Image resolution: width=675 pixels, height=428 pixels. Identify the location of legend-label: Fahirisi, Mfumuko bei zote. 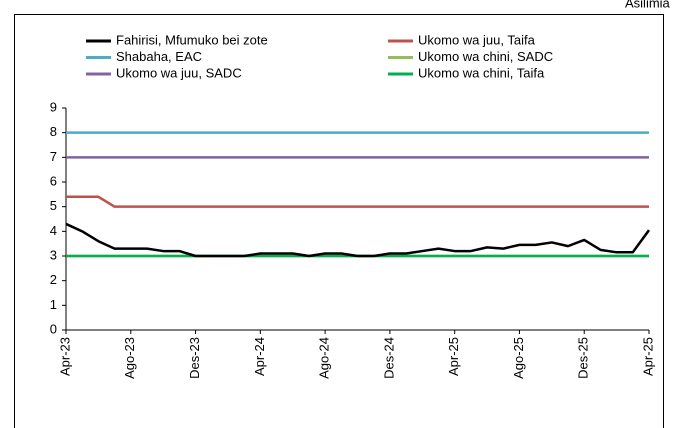
(192, 39).